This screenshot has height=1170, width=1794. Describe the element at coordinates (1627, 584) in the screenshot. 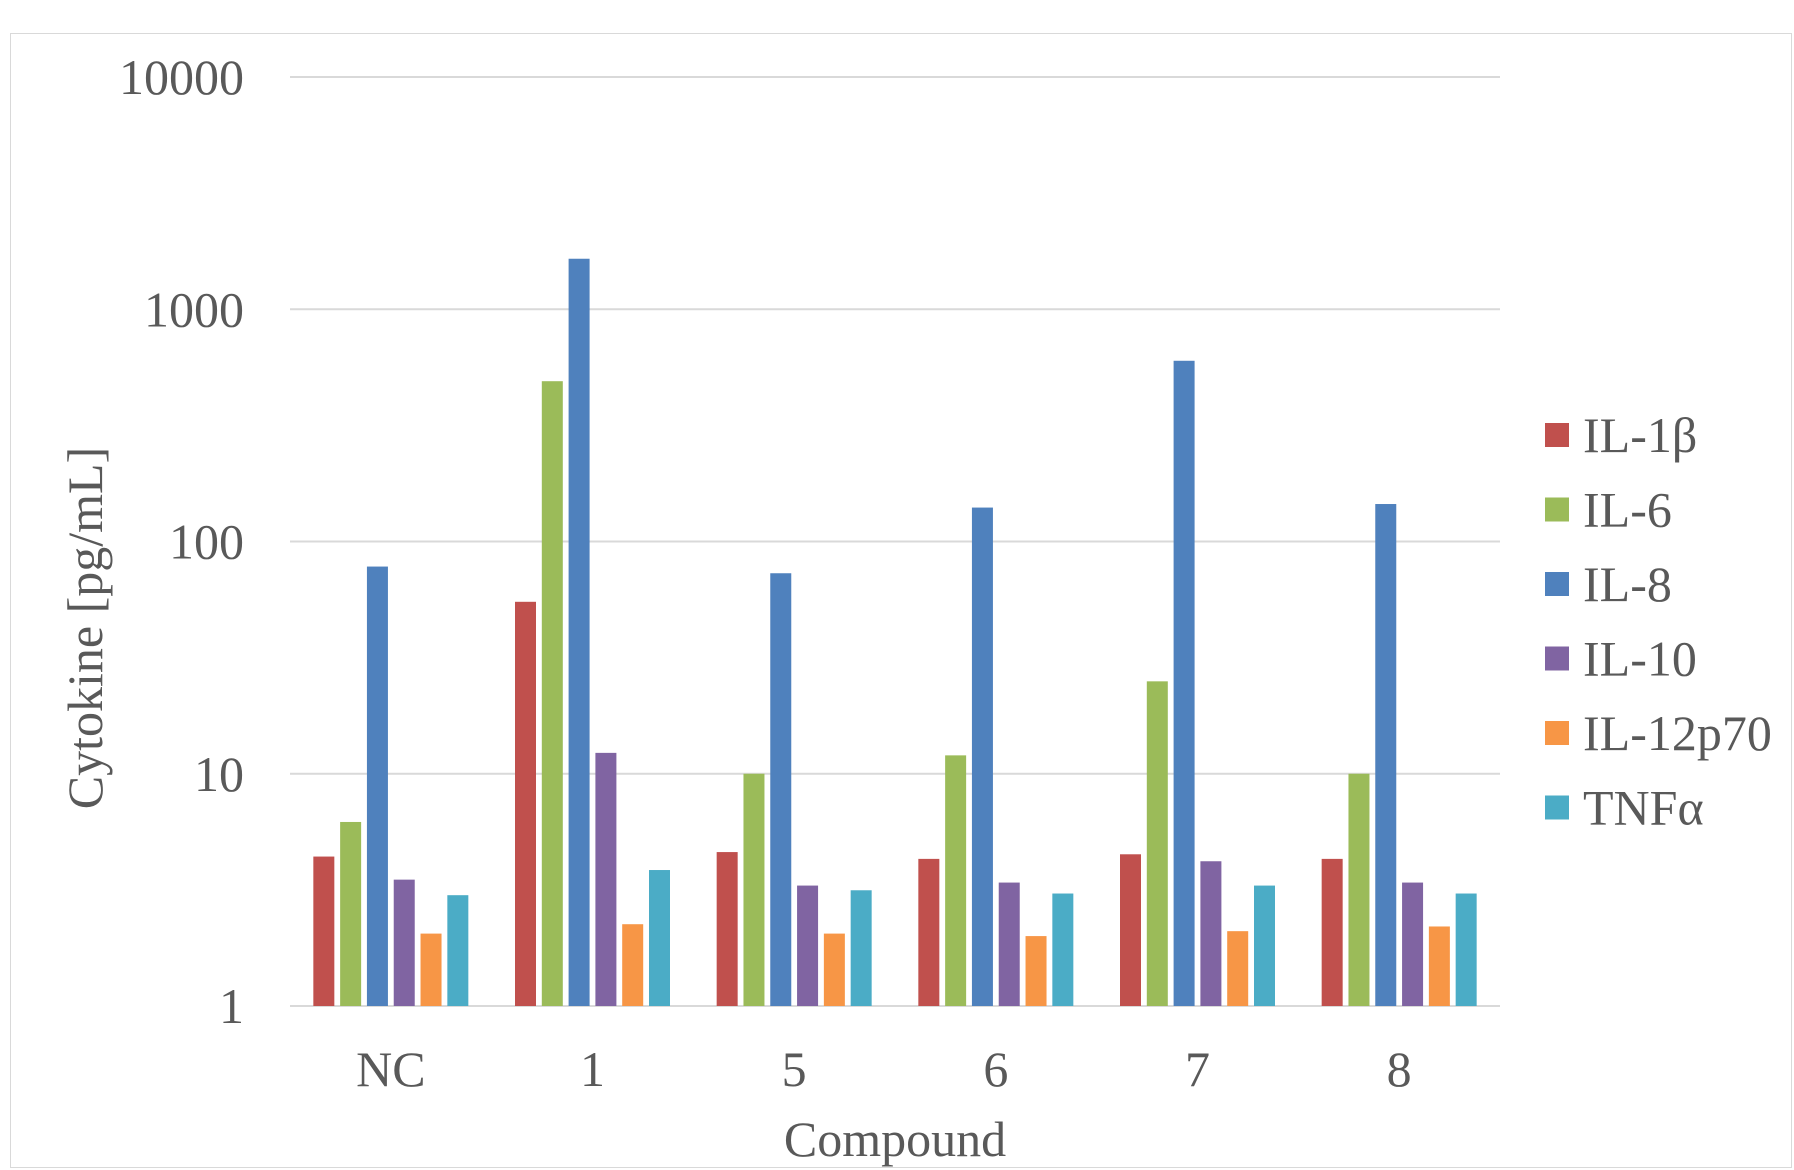

I see `legend-label: IL-8` at that location.